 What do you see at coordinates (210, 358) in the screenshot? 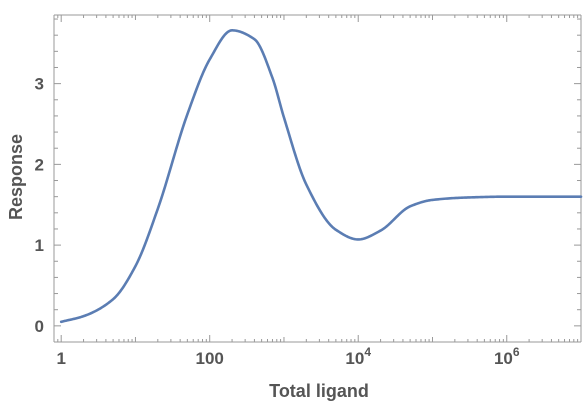
I see `x-tick-label: 100` at bounding box center [210, 358].